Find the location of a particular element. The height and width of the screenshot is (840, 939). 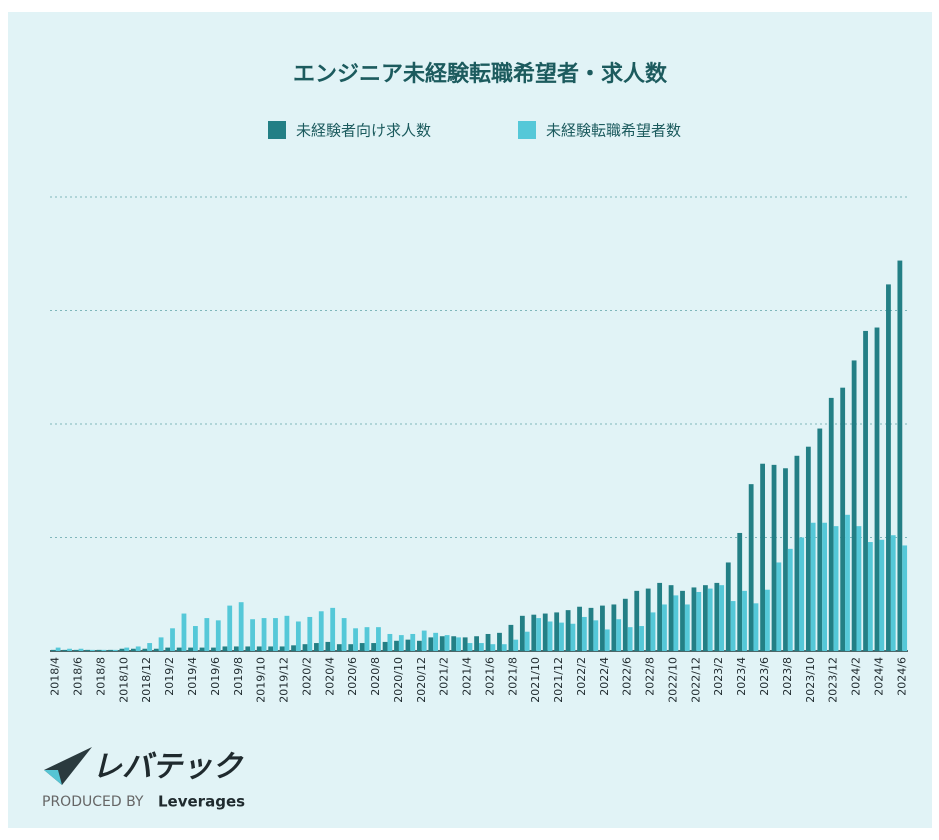

x-tick-label: 2023/10 is located at coordinates (810, 680).